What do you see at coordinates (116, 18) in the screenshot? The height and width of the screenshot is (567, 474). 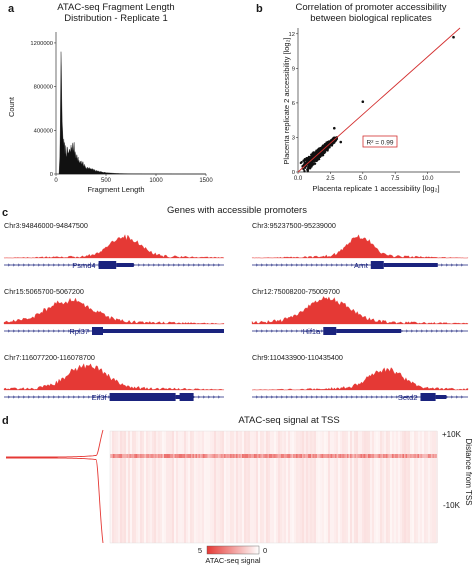 I see `panel-a-title-line-2: Distribution - Replicate 1` at bounding box center [116, 18].